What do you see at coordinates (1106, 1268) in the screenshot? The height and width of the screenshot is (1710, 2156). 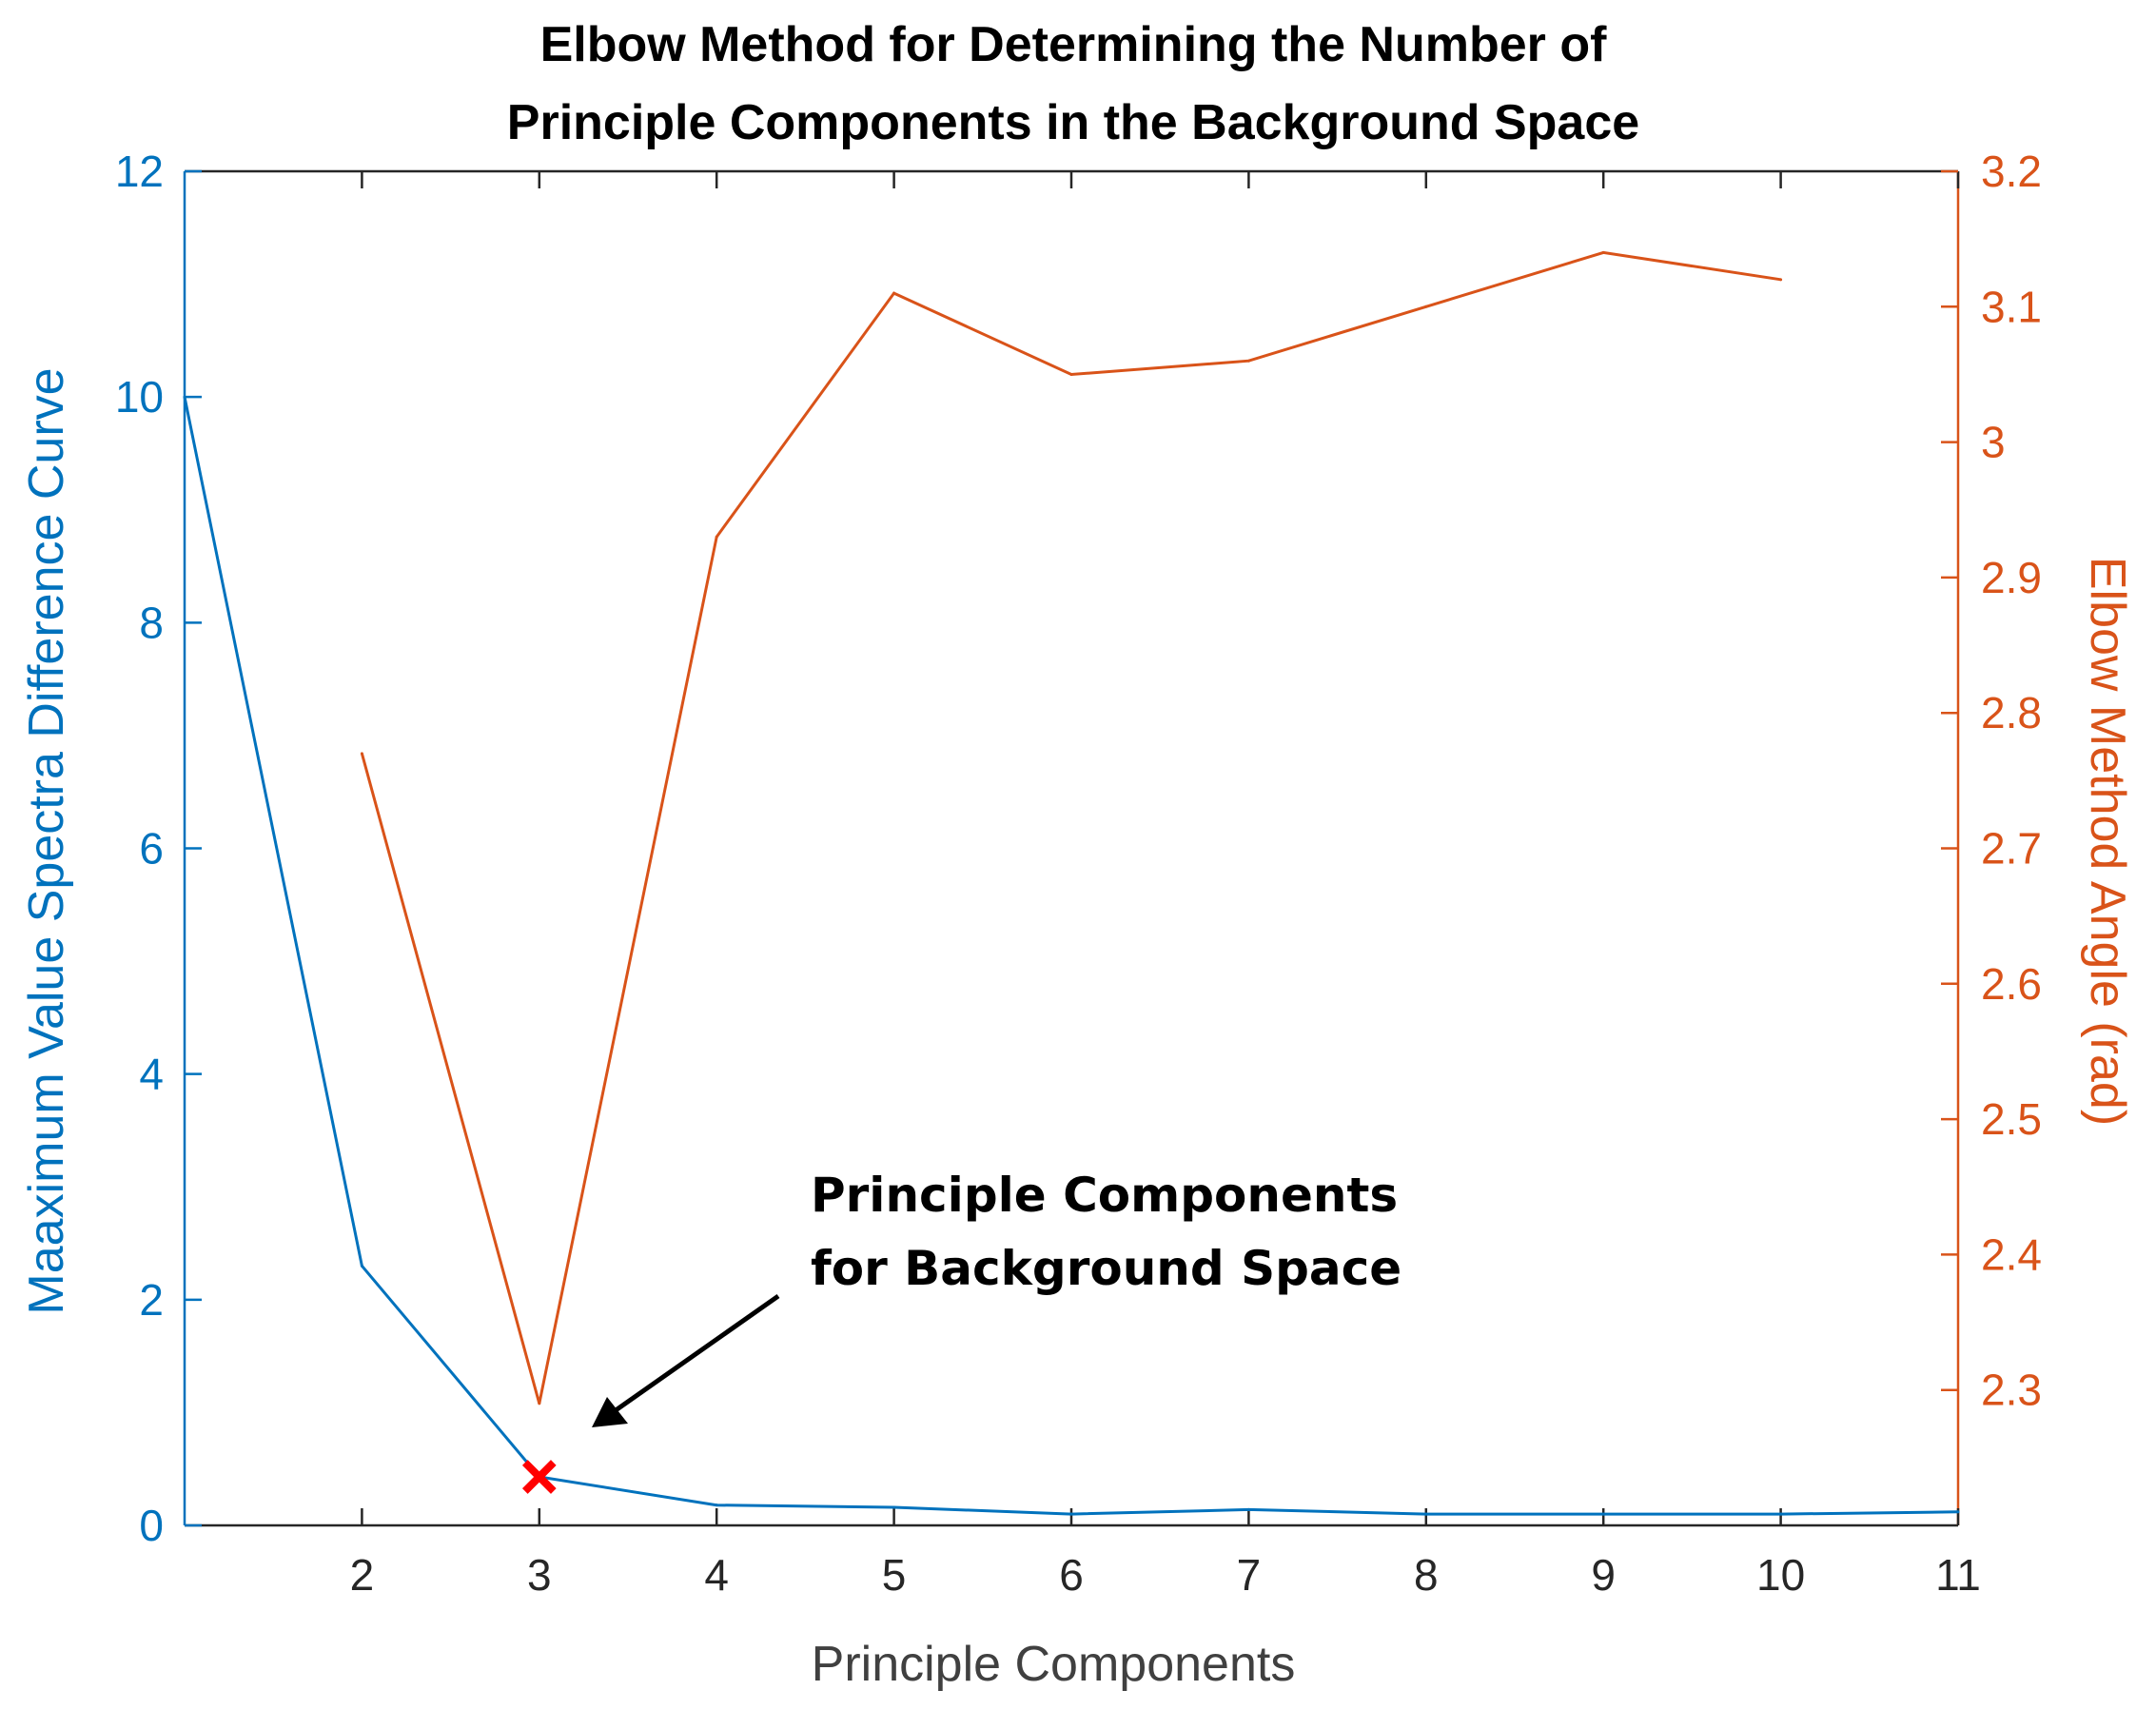 I see `annotation-line-2: for Background Space` at bounding box center [1106, 1268].